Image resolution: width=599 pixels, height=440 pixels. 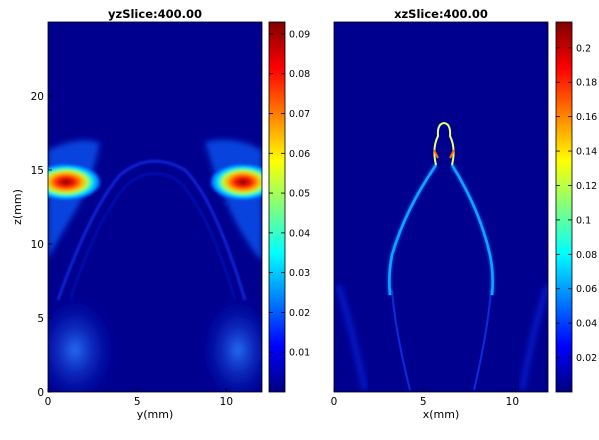 I want to click on left-colorbar-tick-label: 0.02, so click(x=299, y=313).